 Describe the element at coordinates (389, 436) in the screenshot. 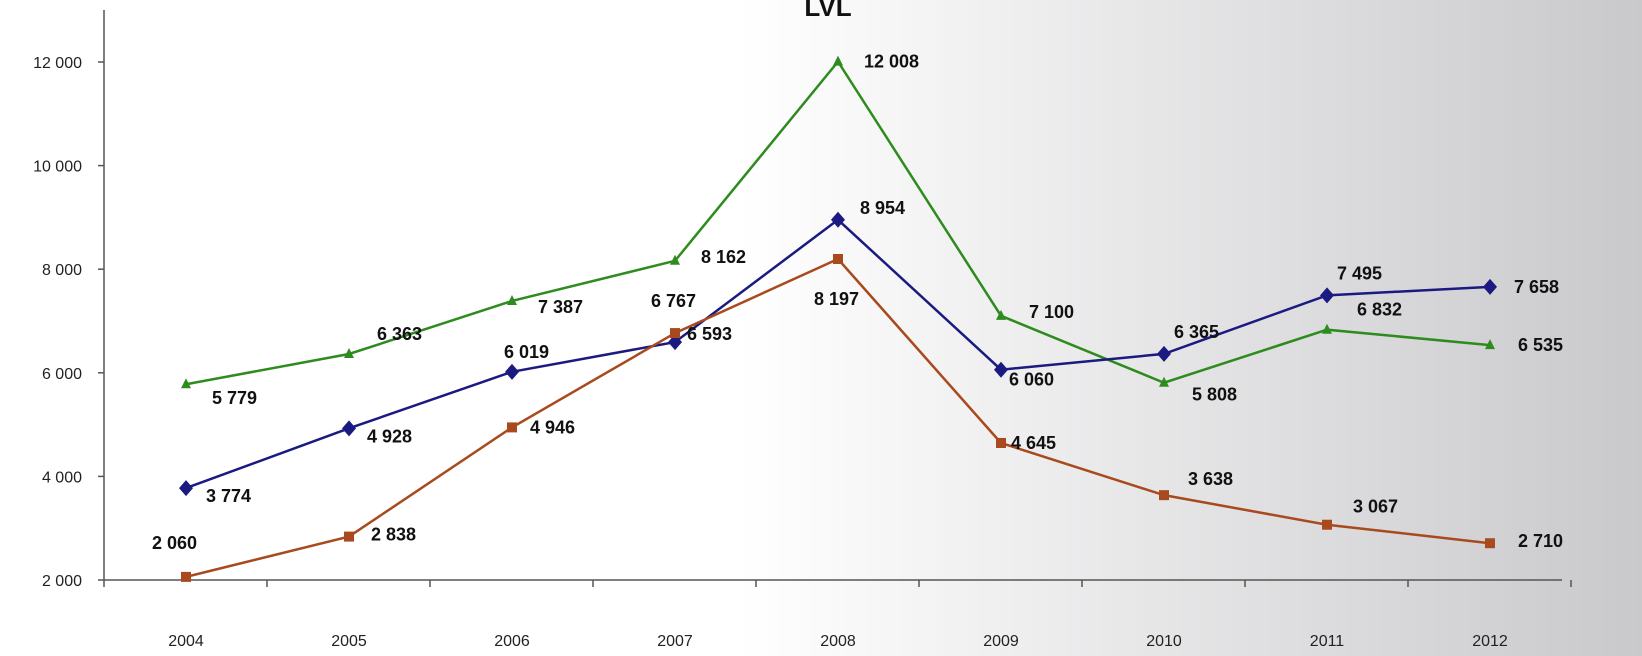

I see `data-label: 4 928` at that location.